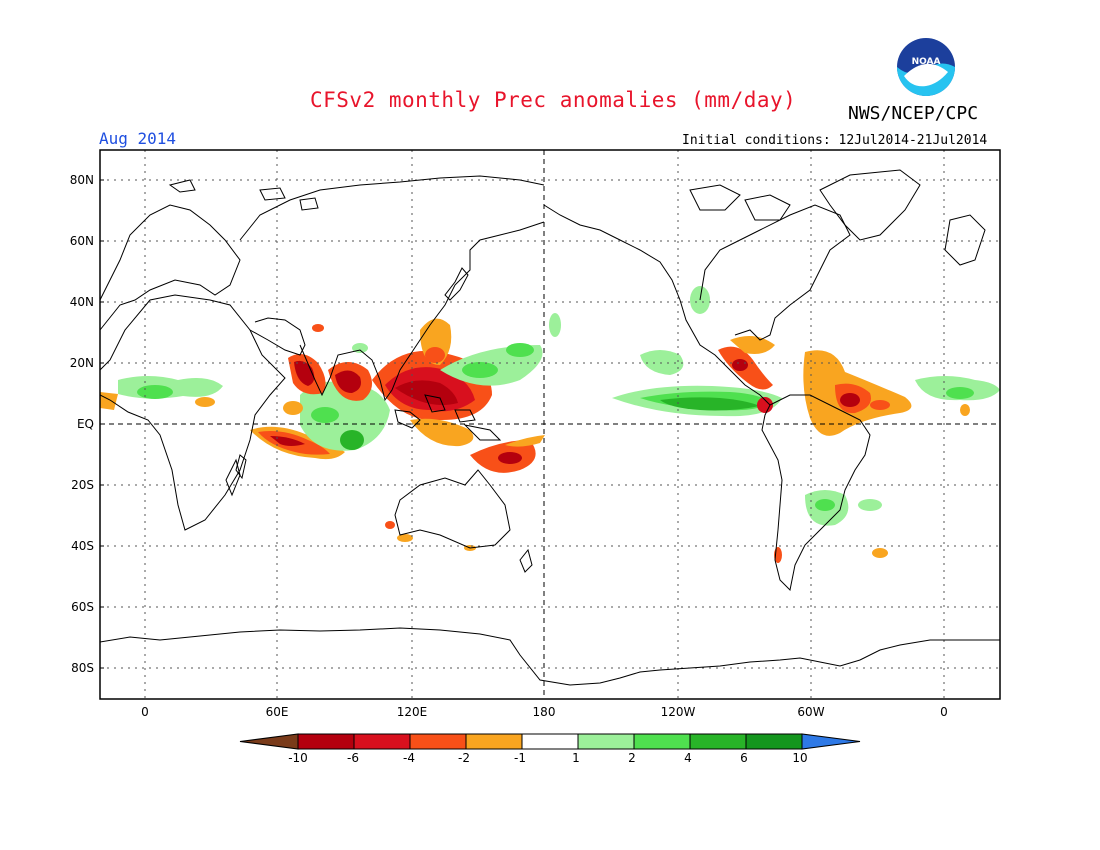 This screenshot has width=1100, height=850. What do you see at coordinates (145, 712) in the screenshot?
I see `lon-label-0: 0` at bounding box center [145, 712].